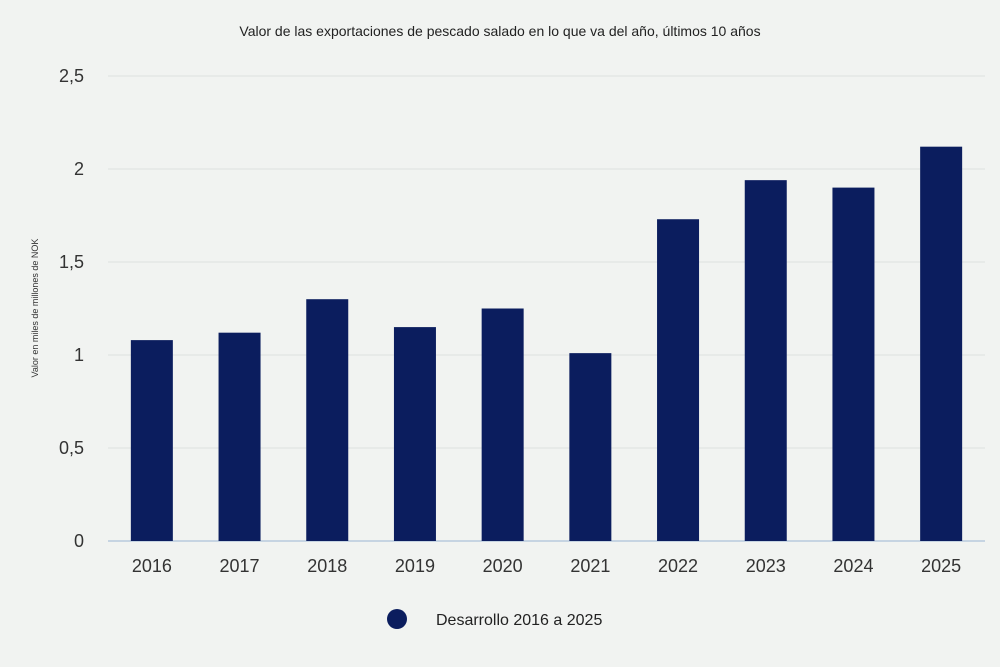  What do you see at coordinates (239, 436) in the screenshot?
I see `bar-2017` at bounding box center [239, 436].